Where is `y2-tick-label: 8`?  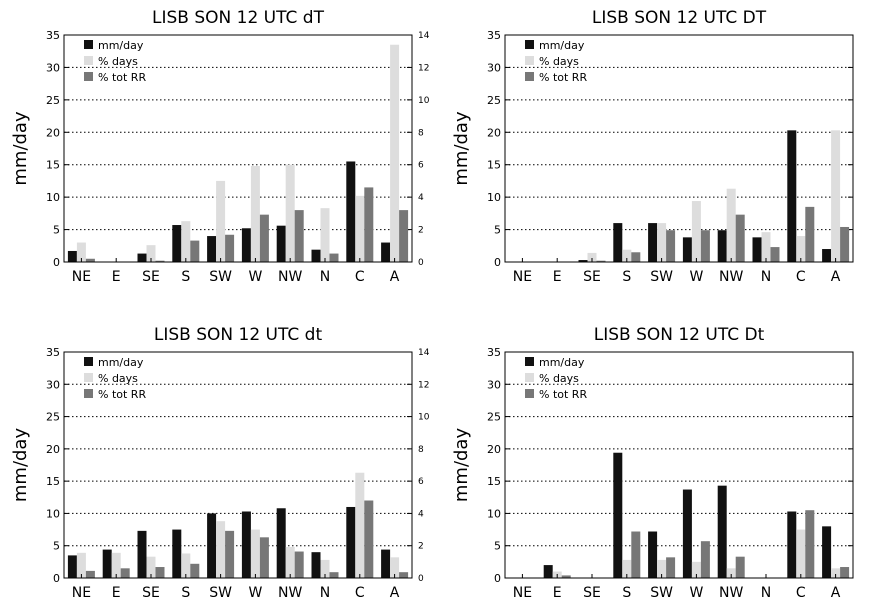
y2-tick-label: 8 is located at coordinates (421, 133).